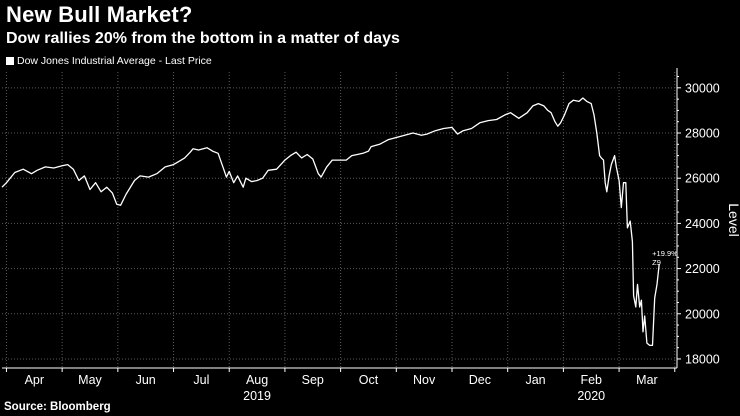 The width and height of the screenshot is (740, 416). What do you see at coordinates (591, 396) in the screenshot?
I see `x-year-label: 2020` at bounding box center [591, 396].